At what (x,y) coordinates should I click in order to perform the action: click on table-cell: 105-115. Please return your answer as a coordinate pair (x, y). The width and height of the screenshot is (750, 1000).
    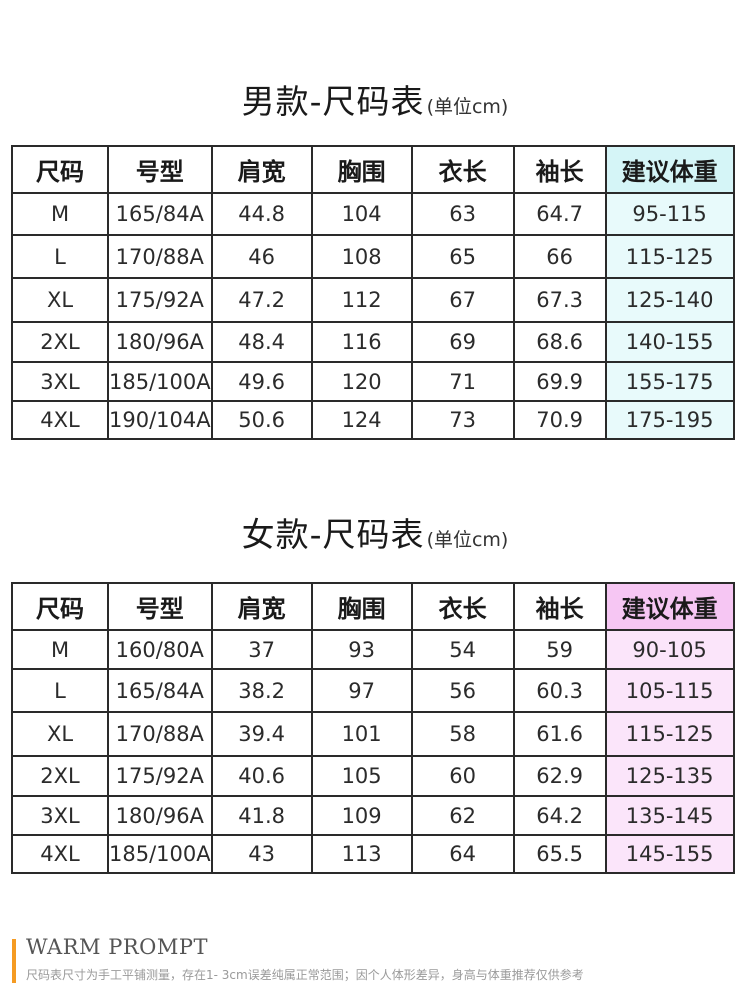
    Looking at the image, I should click on (669, 690).